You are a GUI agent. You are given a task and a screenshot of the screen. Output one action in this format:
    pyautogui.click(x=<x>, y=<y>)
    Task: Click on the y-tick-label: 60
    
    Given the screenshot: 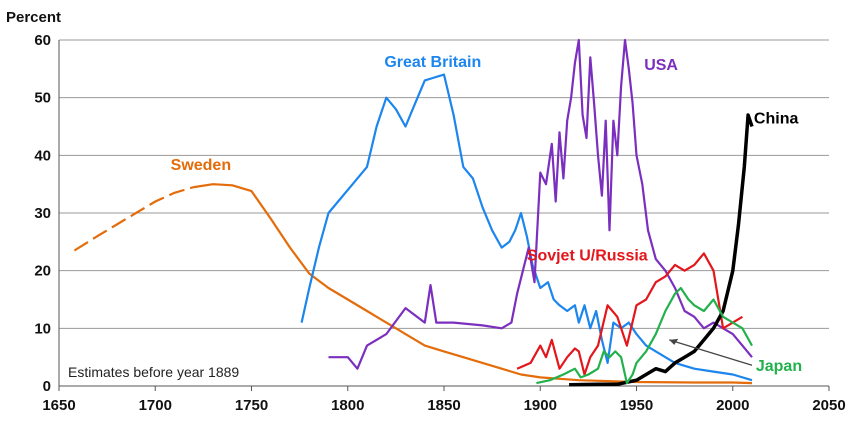 What is the action you would take?
    pyautogui.click(x=42, y=40)
    